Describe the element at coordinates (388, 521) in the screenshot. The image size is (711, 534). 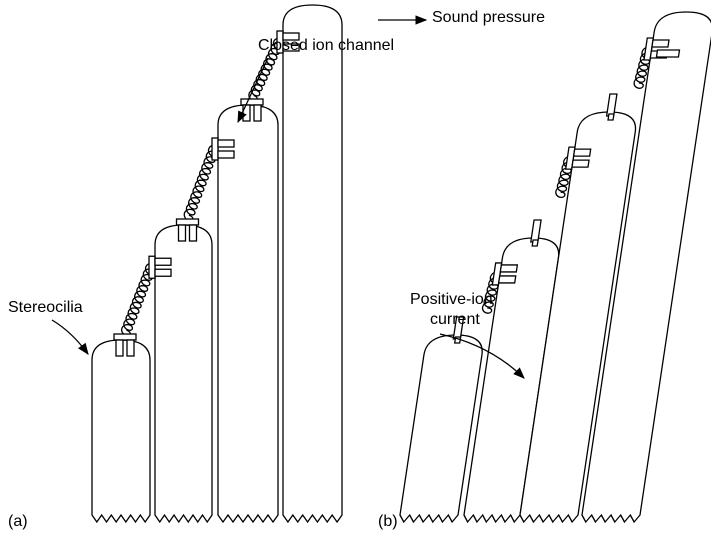
I see `panel-label: (b)` at that location.